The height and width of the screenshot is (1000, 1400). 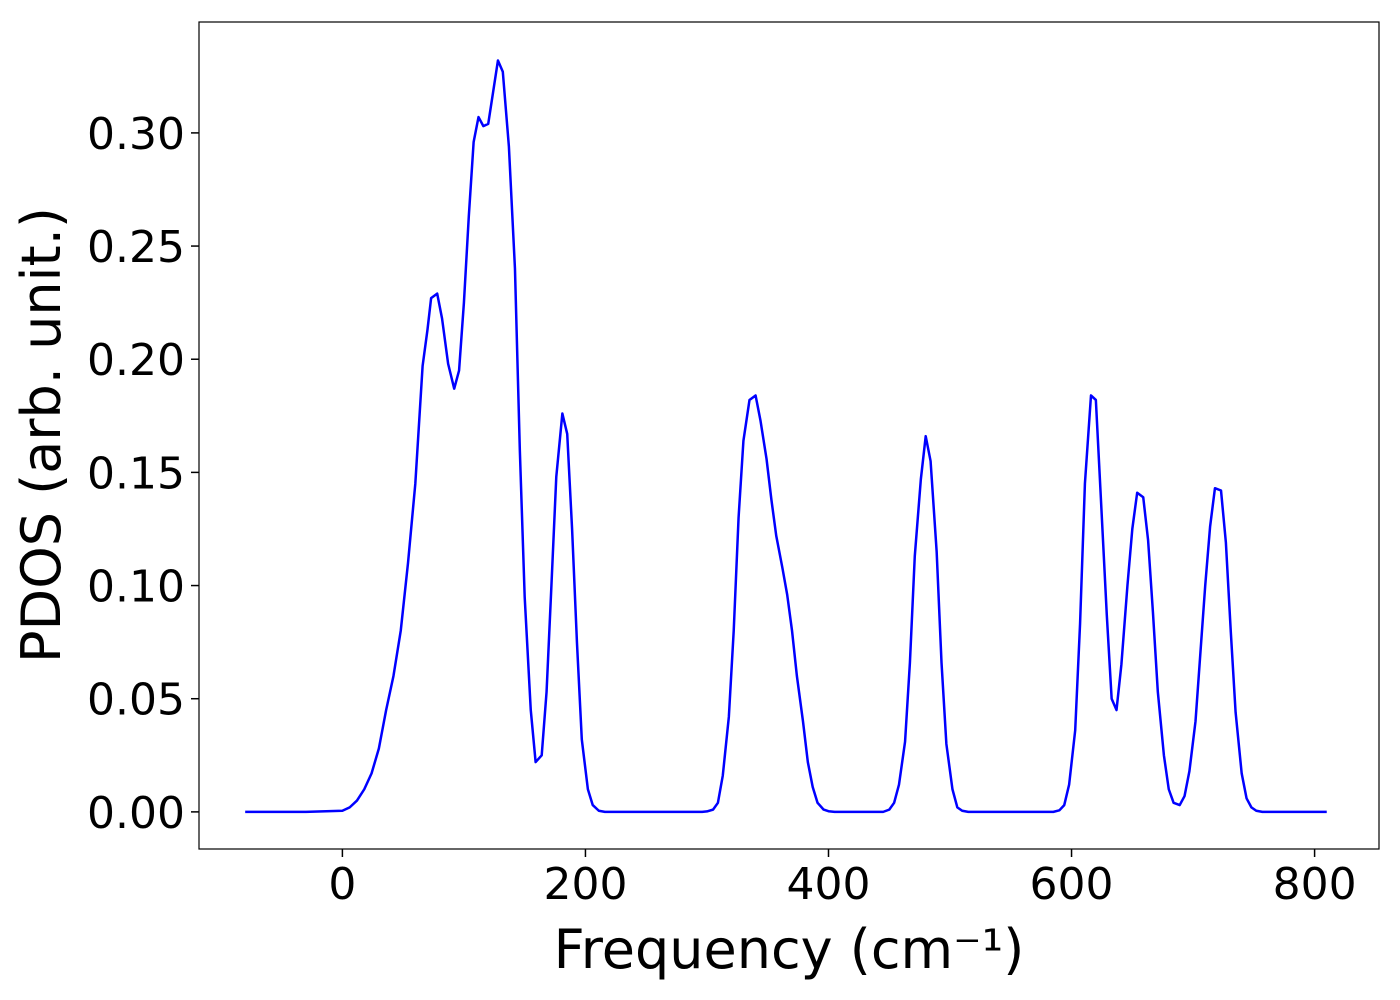 I want to click on y-tick-label: 0.00, so click(x=136, y=813).